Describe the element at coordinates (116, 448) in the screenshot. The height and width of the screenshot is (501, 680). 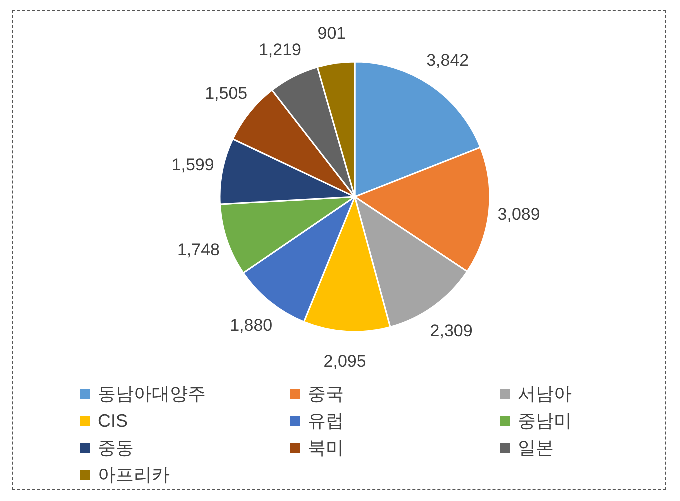
I see `legend-label: 중동` at that location.